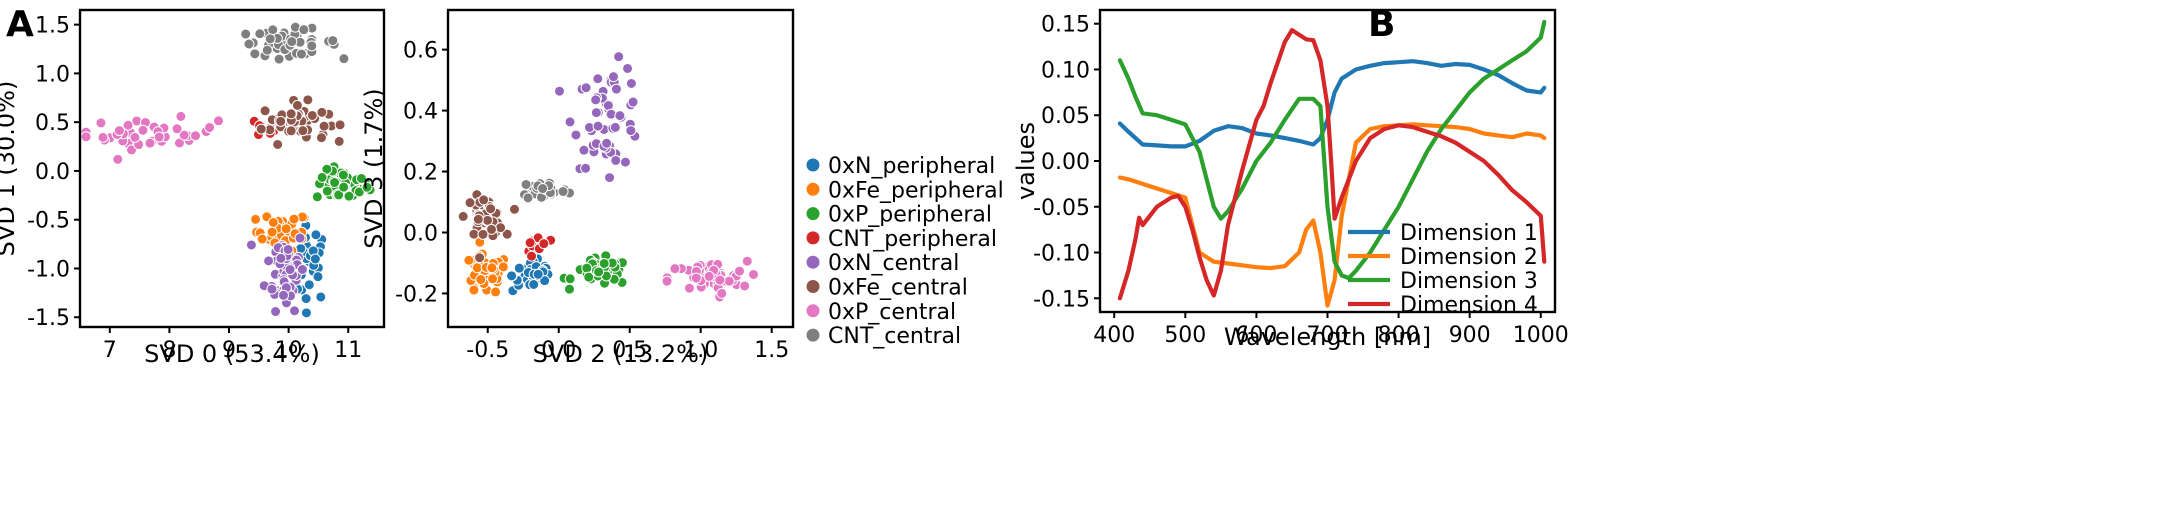  Describe the element at coordinates (1061, 208) in the screenshot. I see `y-tick-label: -0.05` at that location.